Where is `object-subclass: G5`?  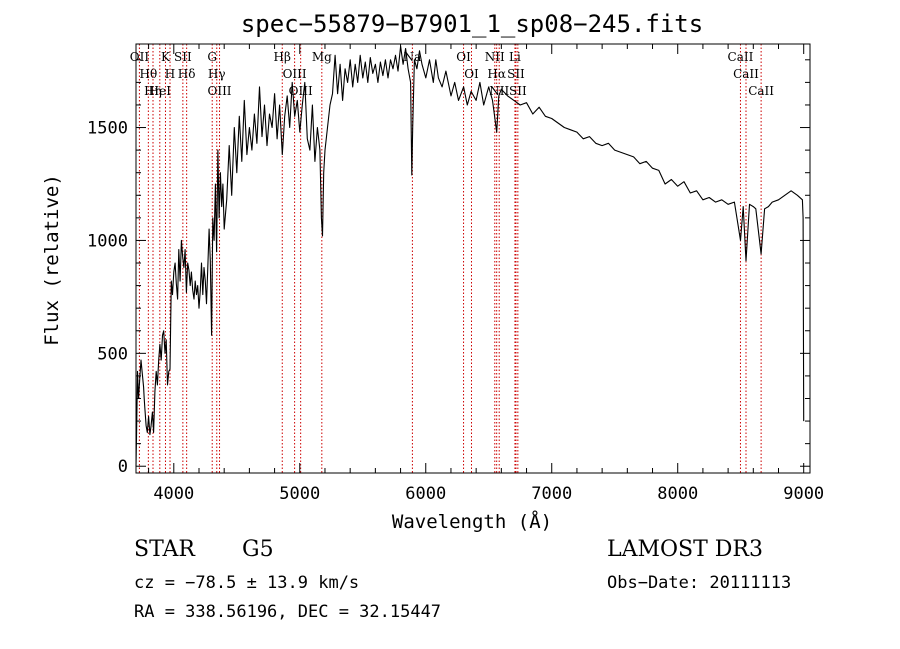
object-subclass: G5 is located at coordinates (258, 549).